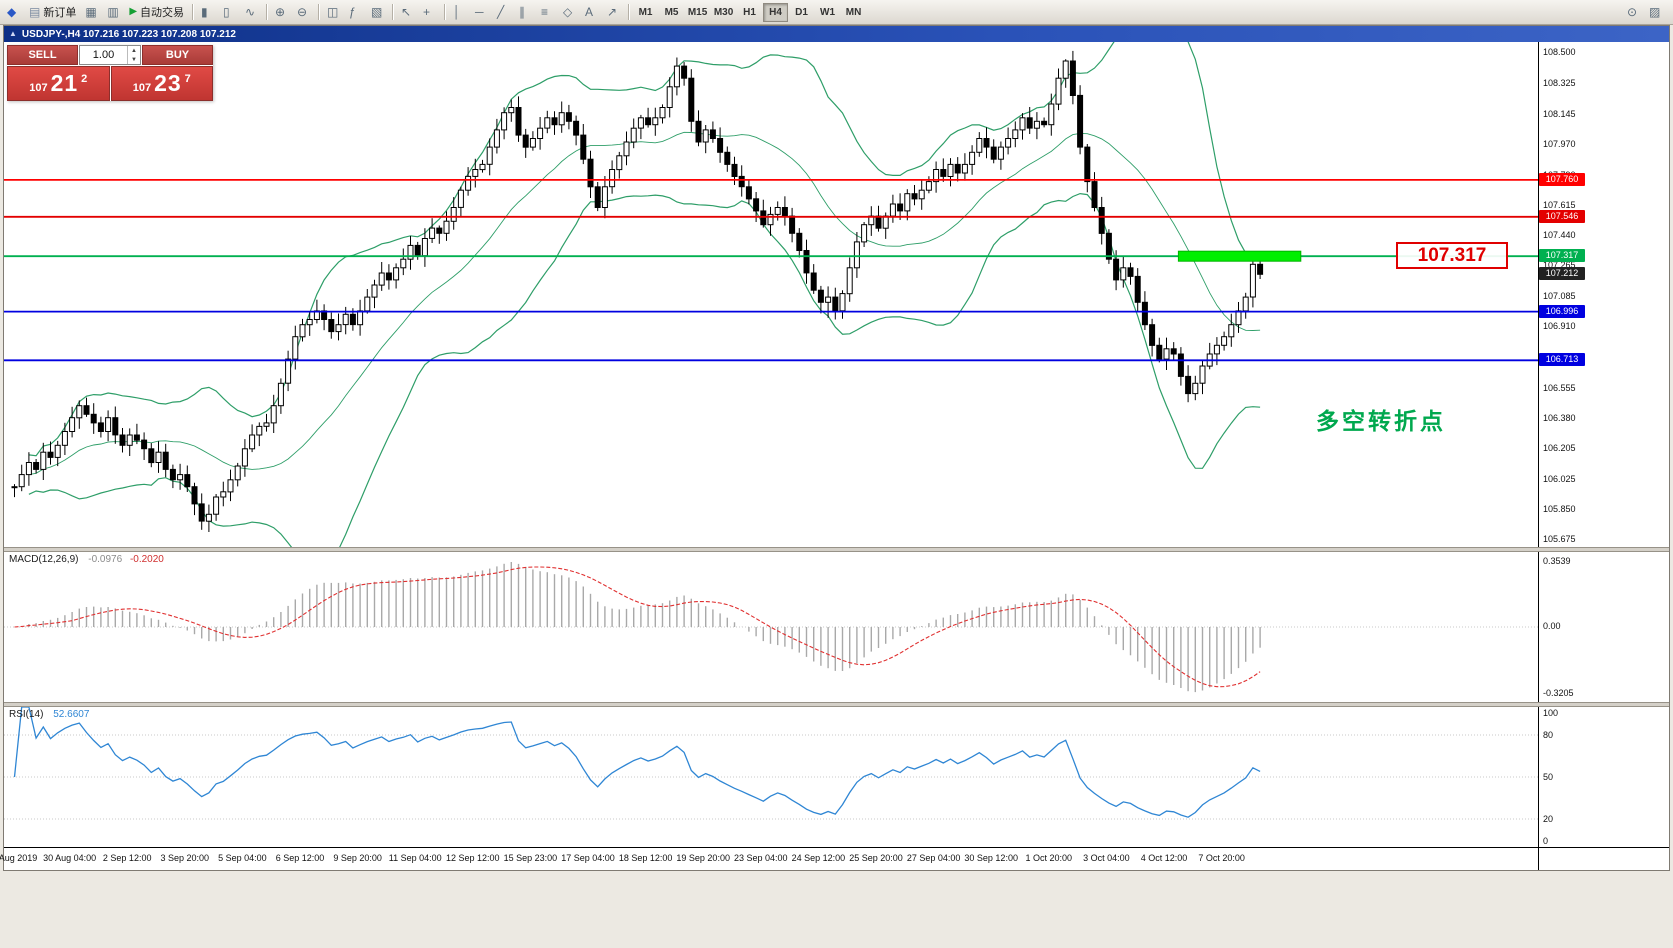 The image size is (1673, 948). Describe the element at coordinates (377, 12) in the screenshot. I see `templates-button: ▧` at that location.